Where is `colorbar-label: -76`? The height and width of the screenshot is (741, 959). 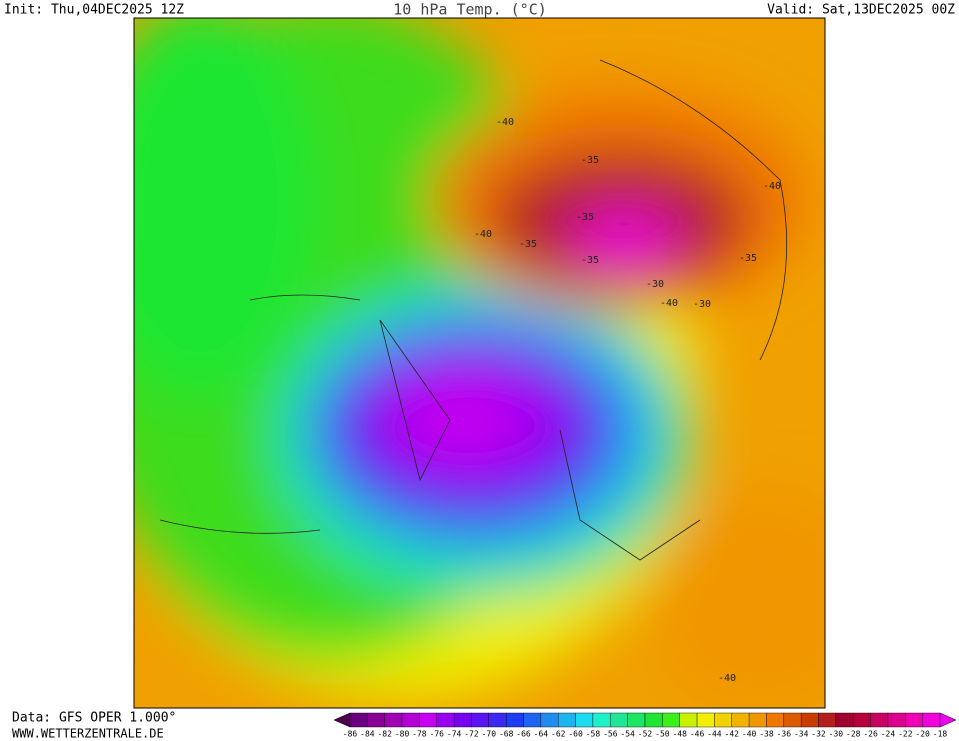
colorbar-label: -76 is located at coordinates (437, 734).